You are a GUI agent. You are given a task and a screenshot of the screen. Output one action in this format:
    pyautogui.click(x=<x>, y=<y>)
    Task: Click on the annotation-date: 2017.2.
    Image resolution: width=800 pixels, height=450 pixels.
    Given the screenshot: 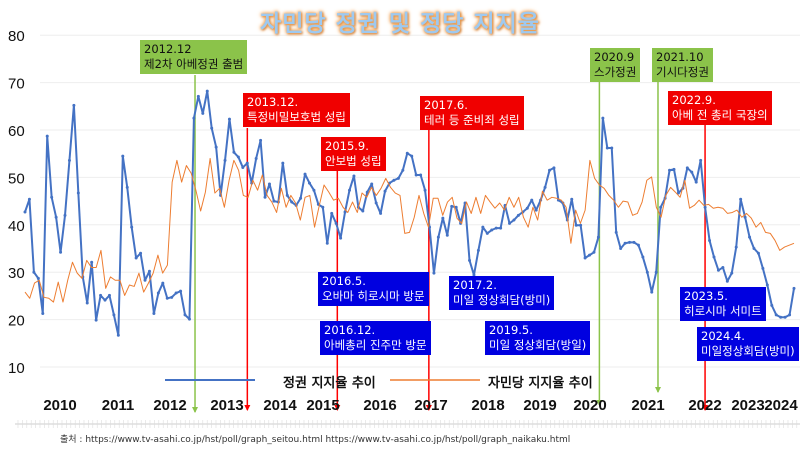 What is the action you would take?
    pyautogui.click(x=475, y=285)
    